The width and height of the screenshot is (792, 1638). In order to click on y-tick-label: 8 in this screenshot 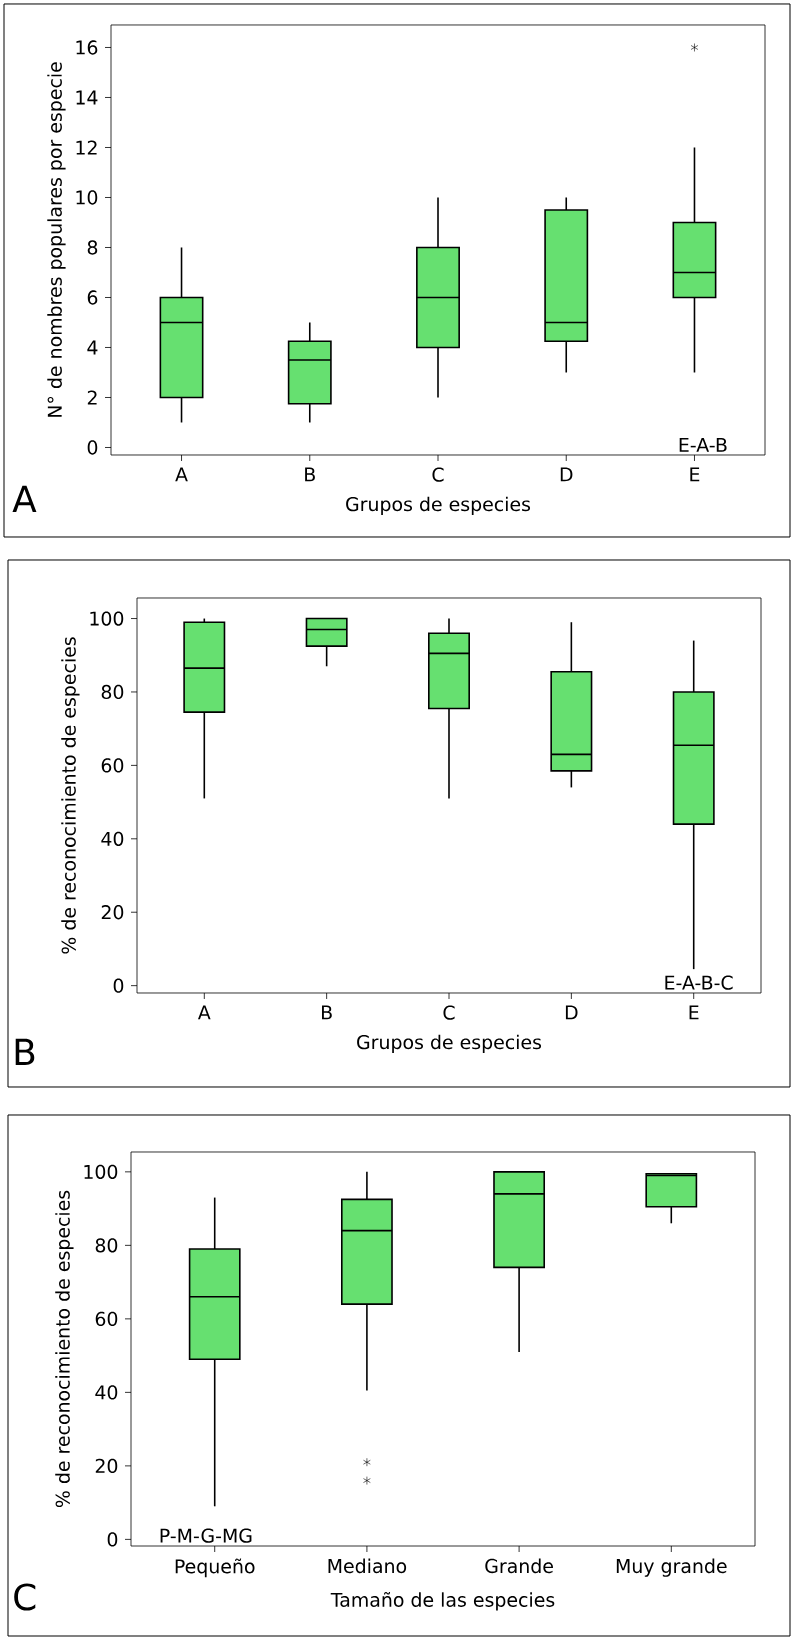, I will do `click(92, 247)`.